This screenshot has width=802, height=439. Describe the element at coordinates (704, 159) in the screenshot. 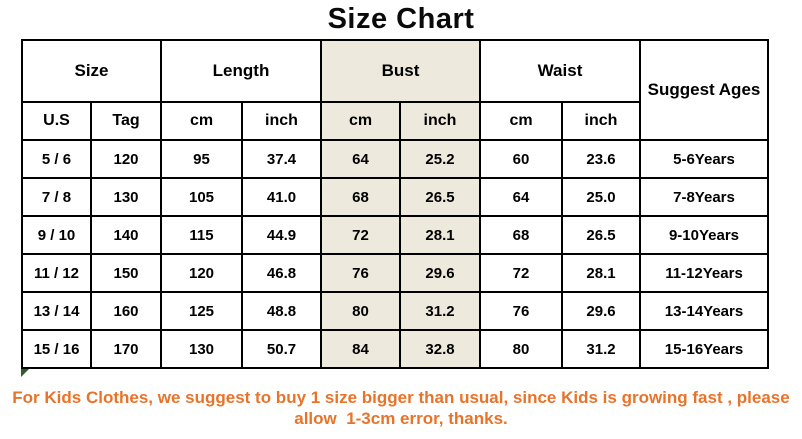

I see `table-cell: 5-6Years` at that location.